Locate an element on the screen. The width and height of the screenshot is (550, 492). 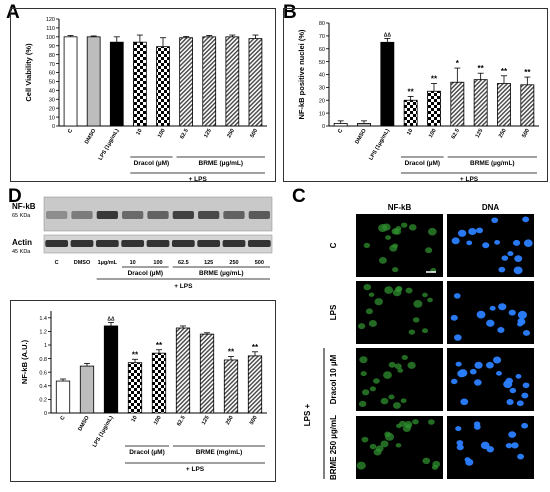
row-label-lps-plus: LPS + is located at coordinates (307, 414).